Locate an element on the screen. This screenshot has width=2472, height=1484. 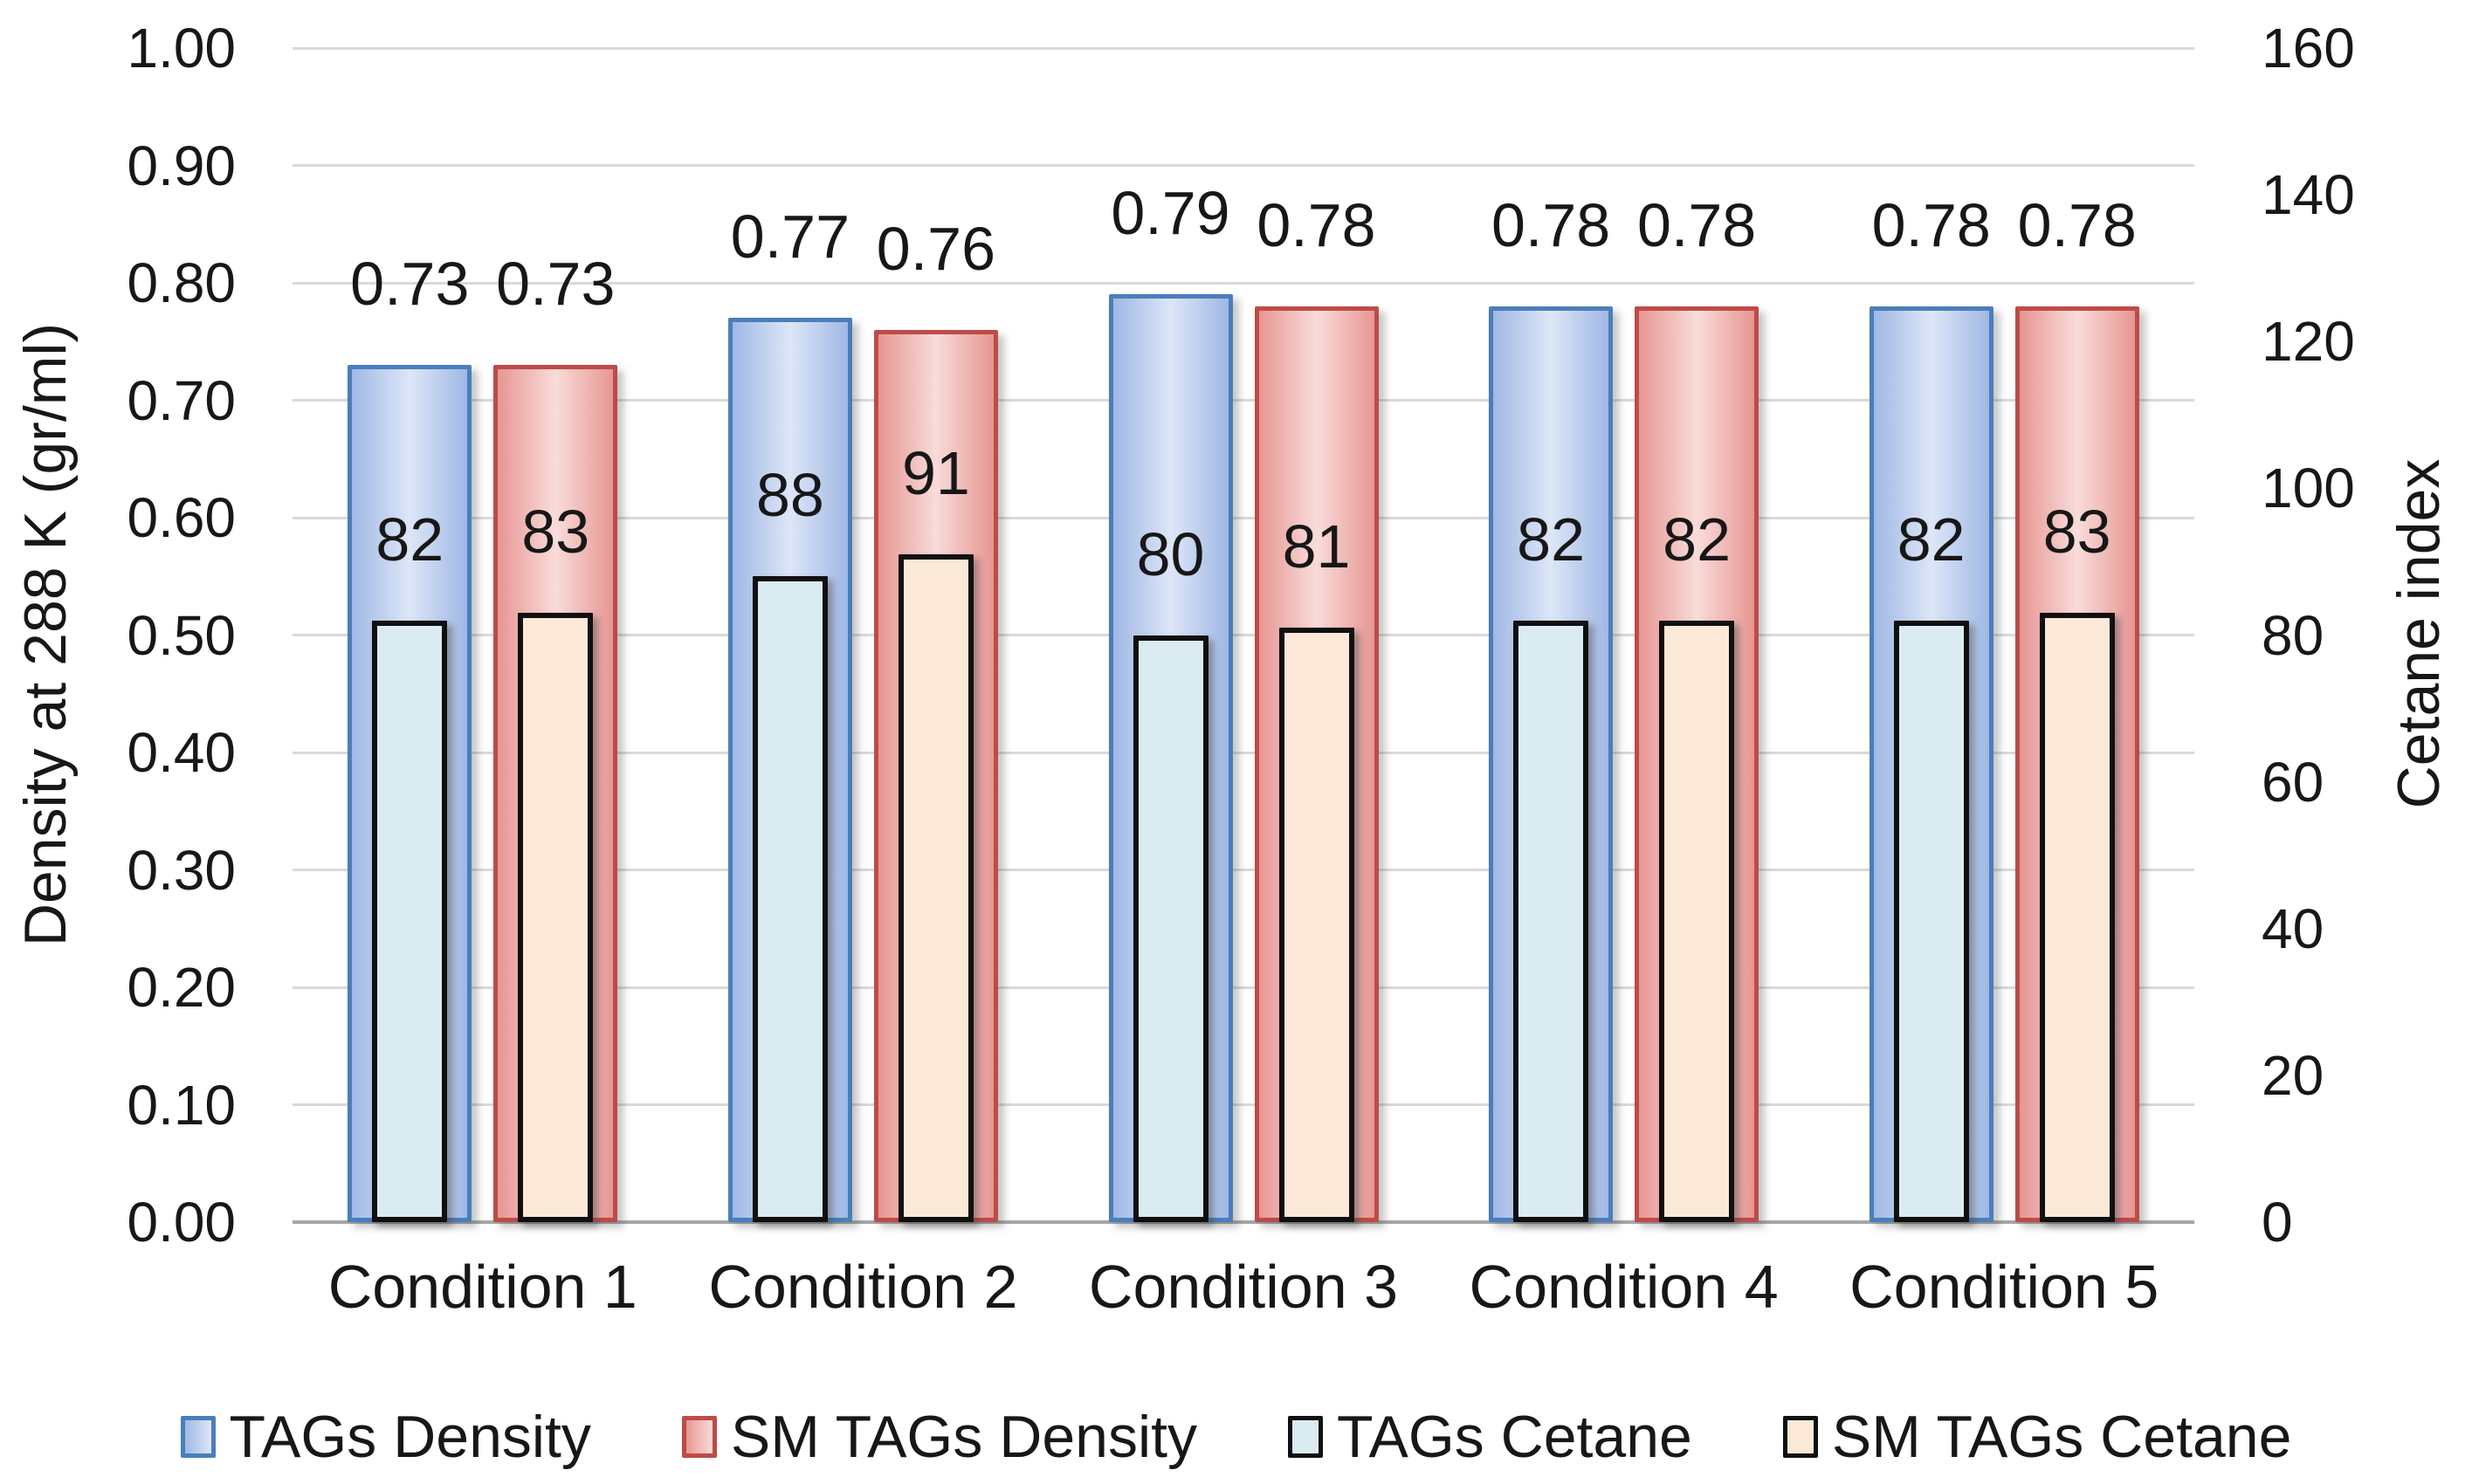
density-value-label: 0.79 is located at coordinates (1170, 214).